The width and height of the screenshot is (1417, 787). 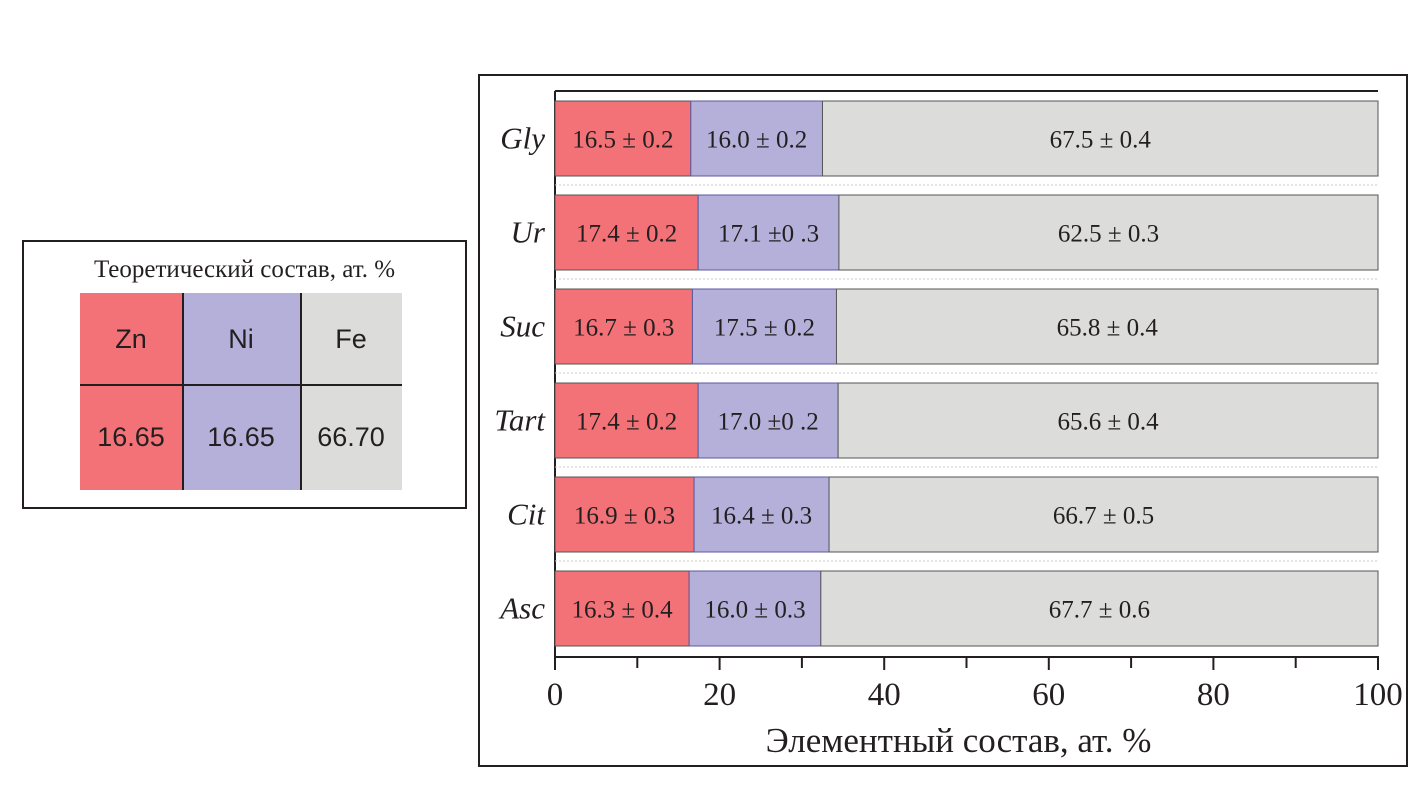 I want to click on bar-label: 17.5 ± 0.2, so click(x=764, y=328).